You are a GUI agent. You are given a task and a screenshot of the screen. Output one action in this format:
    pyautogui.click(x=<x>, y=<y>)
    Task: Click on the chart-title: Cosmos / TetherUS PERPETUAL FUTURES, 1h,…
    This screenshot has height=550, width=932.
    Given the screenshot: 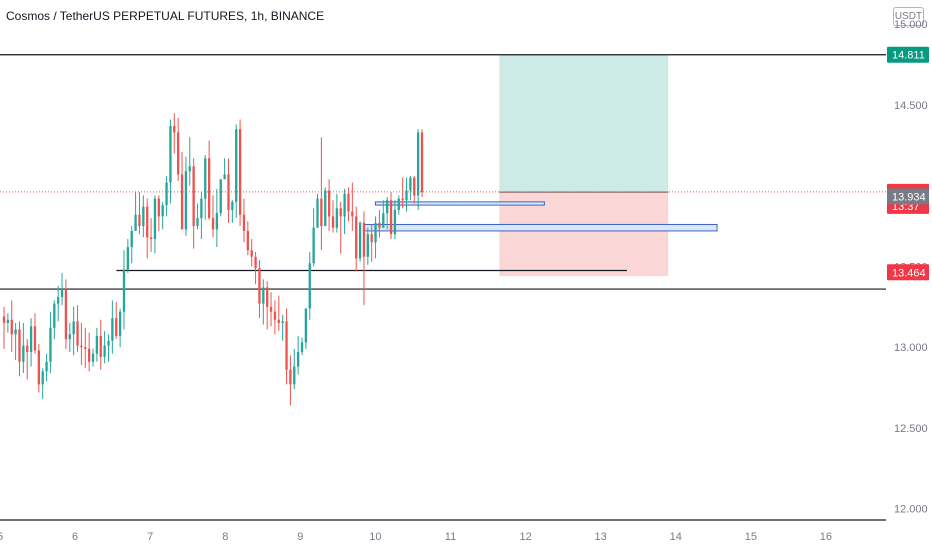 What is the action you would take?
    pyautogui.click(x=165, y=16)
    